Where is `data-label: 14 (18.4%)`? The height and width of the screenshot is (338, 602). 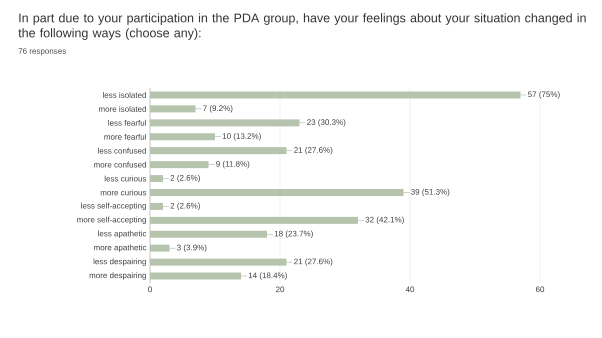 data-label: 14 (18.4%) is located at coordinates (267, 276).